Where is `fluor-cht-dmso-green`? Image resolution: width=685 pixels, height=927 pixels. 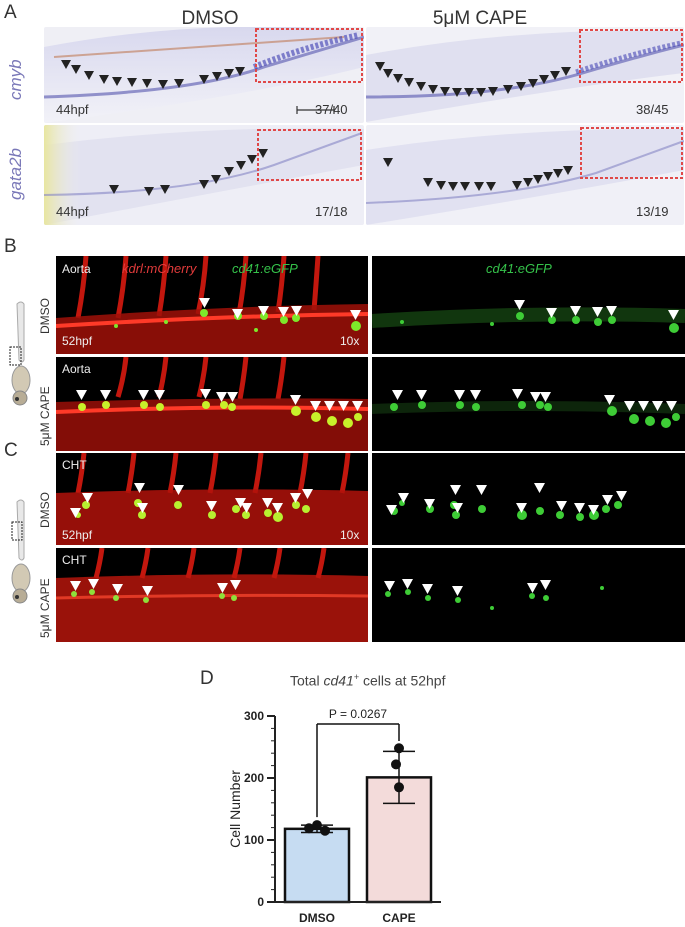 fluor-cht-dmso-green is located at coordinates (528, 499).